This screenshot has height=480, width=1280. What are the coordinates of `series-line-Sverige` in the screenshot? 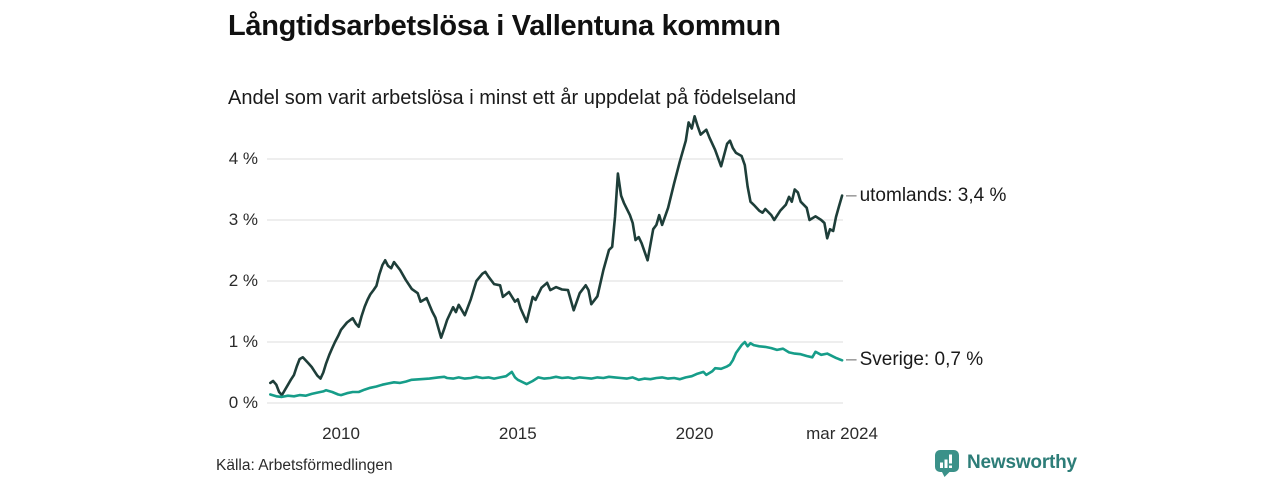 It's located at (556, 369).